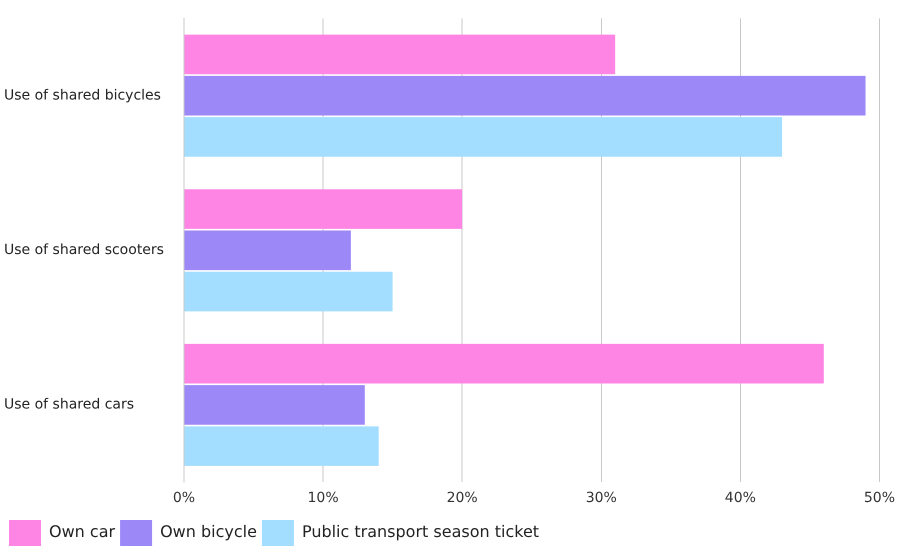 The height and width of the screenshot is (556, 903). I want to click on legend-label: Own car, so click(82, 532).